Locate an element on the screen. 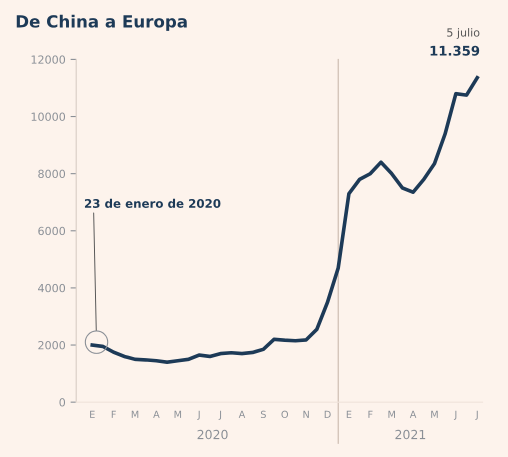 The width and height of the screenshot is (508, 457). x-tick-label: D is located at coordinates (327, 414).